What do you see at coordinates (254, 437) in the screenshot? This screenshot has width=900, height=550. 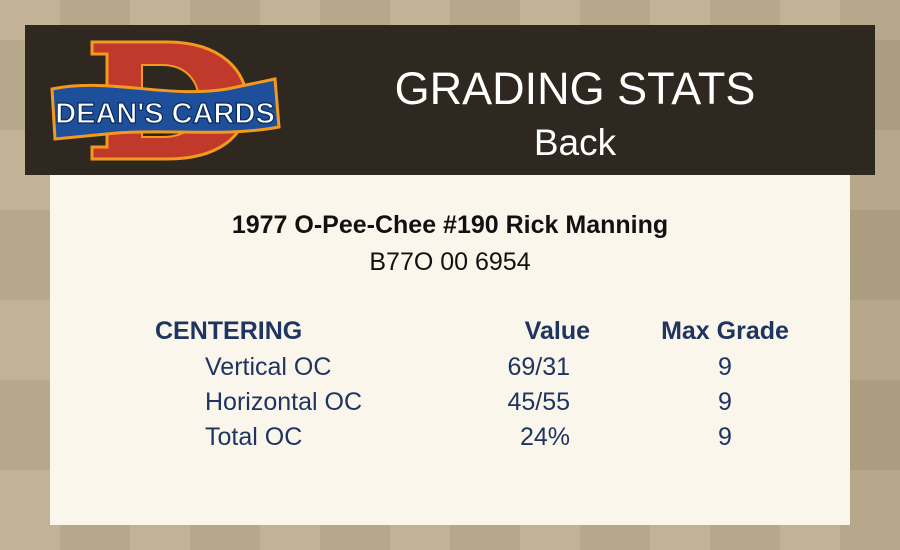 I see `row-label: Total OC` at bounding box center [254, 437].